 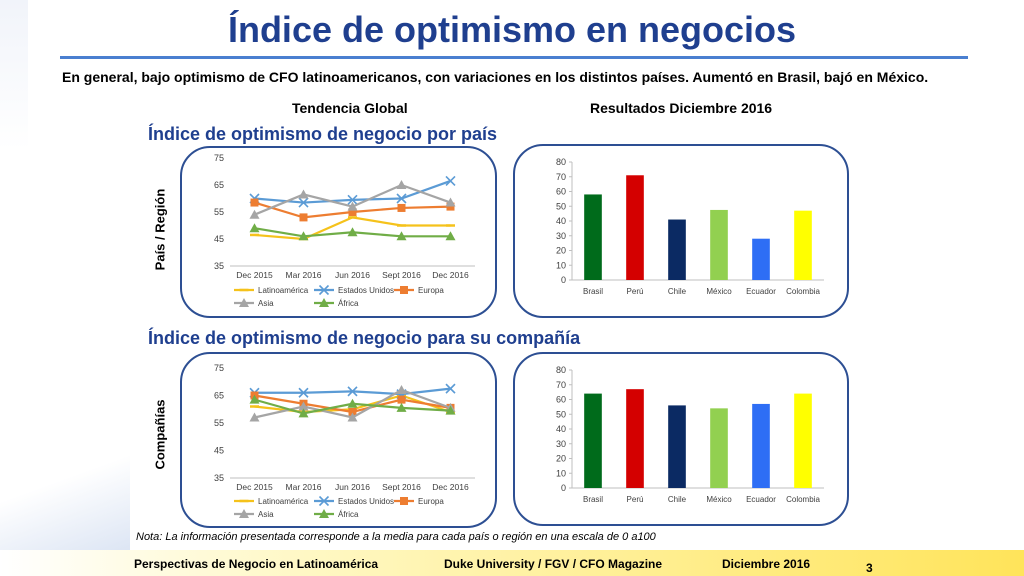 I want to click on y-tick-label: 55, so click(x=219, y=423).